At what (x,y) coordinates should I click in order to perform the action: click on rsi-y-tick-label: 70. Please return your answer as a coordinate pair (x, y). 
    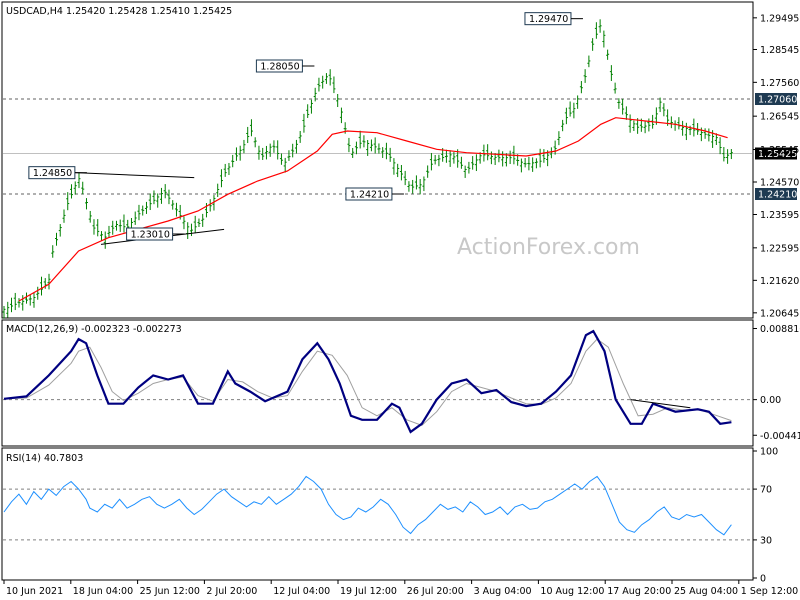
    Looking at the image, I should click on (766, 490).